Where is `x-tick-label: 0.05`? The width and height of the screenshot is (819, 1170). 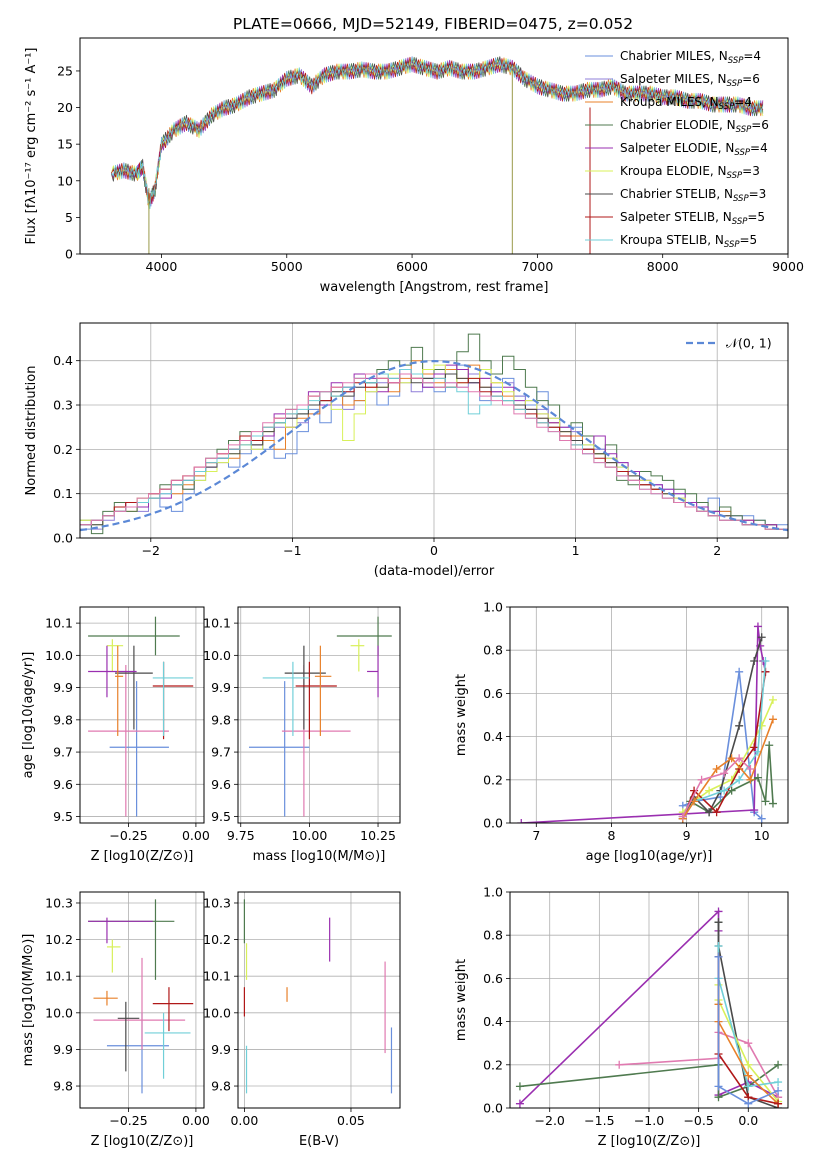
x-tick-label: 0.05 is located at coordinates (351, 1120).